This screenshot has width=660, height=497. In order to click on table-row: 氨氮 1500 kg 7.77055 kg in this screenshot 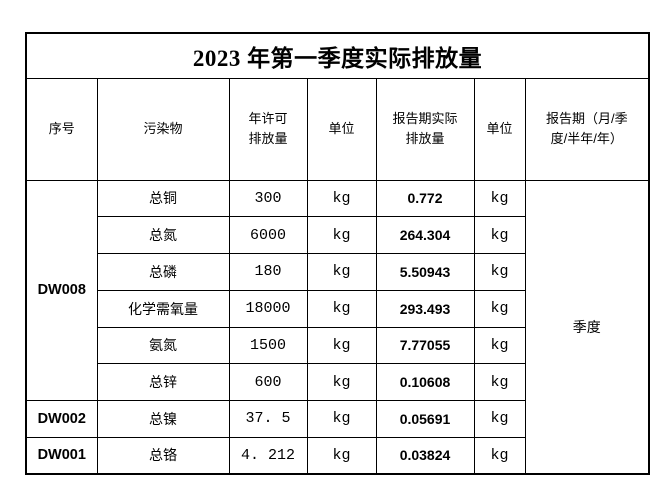, I will do `click(337, 345)`.